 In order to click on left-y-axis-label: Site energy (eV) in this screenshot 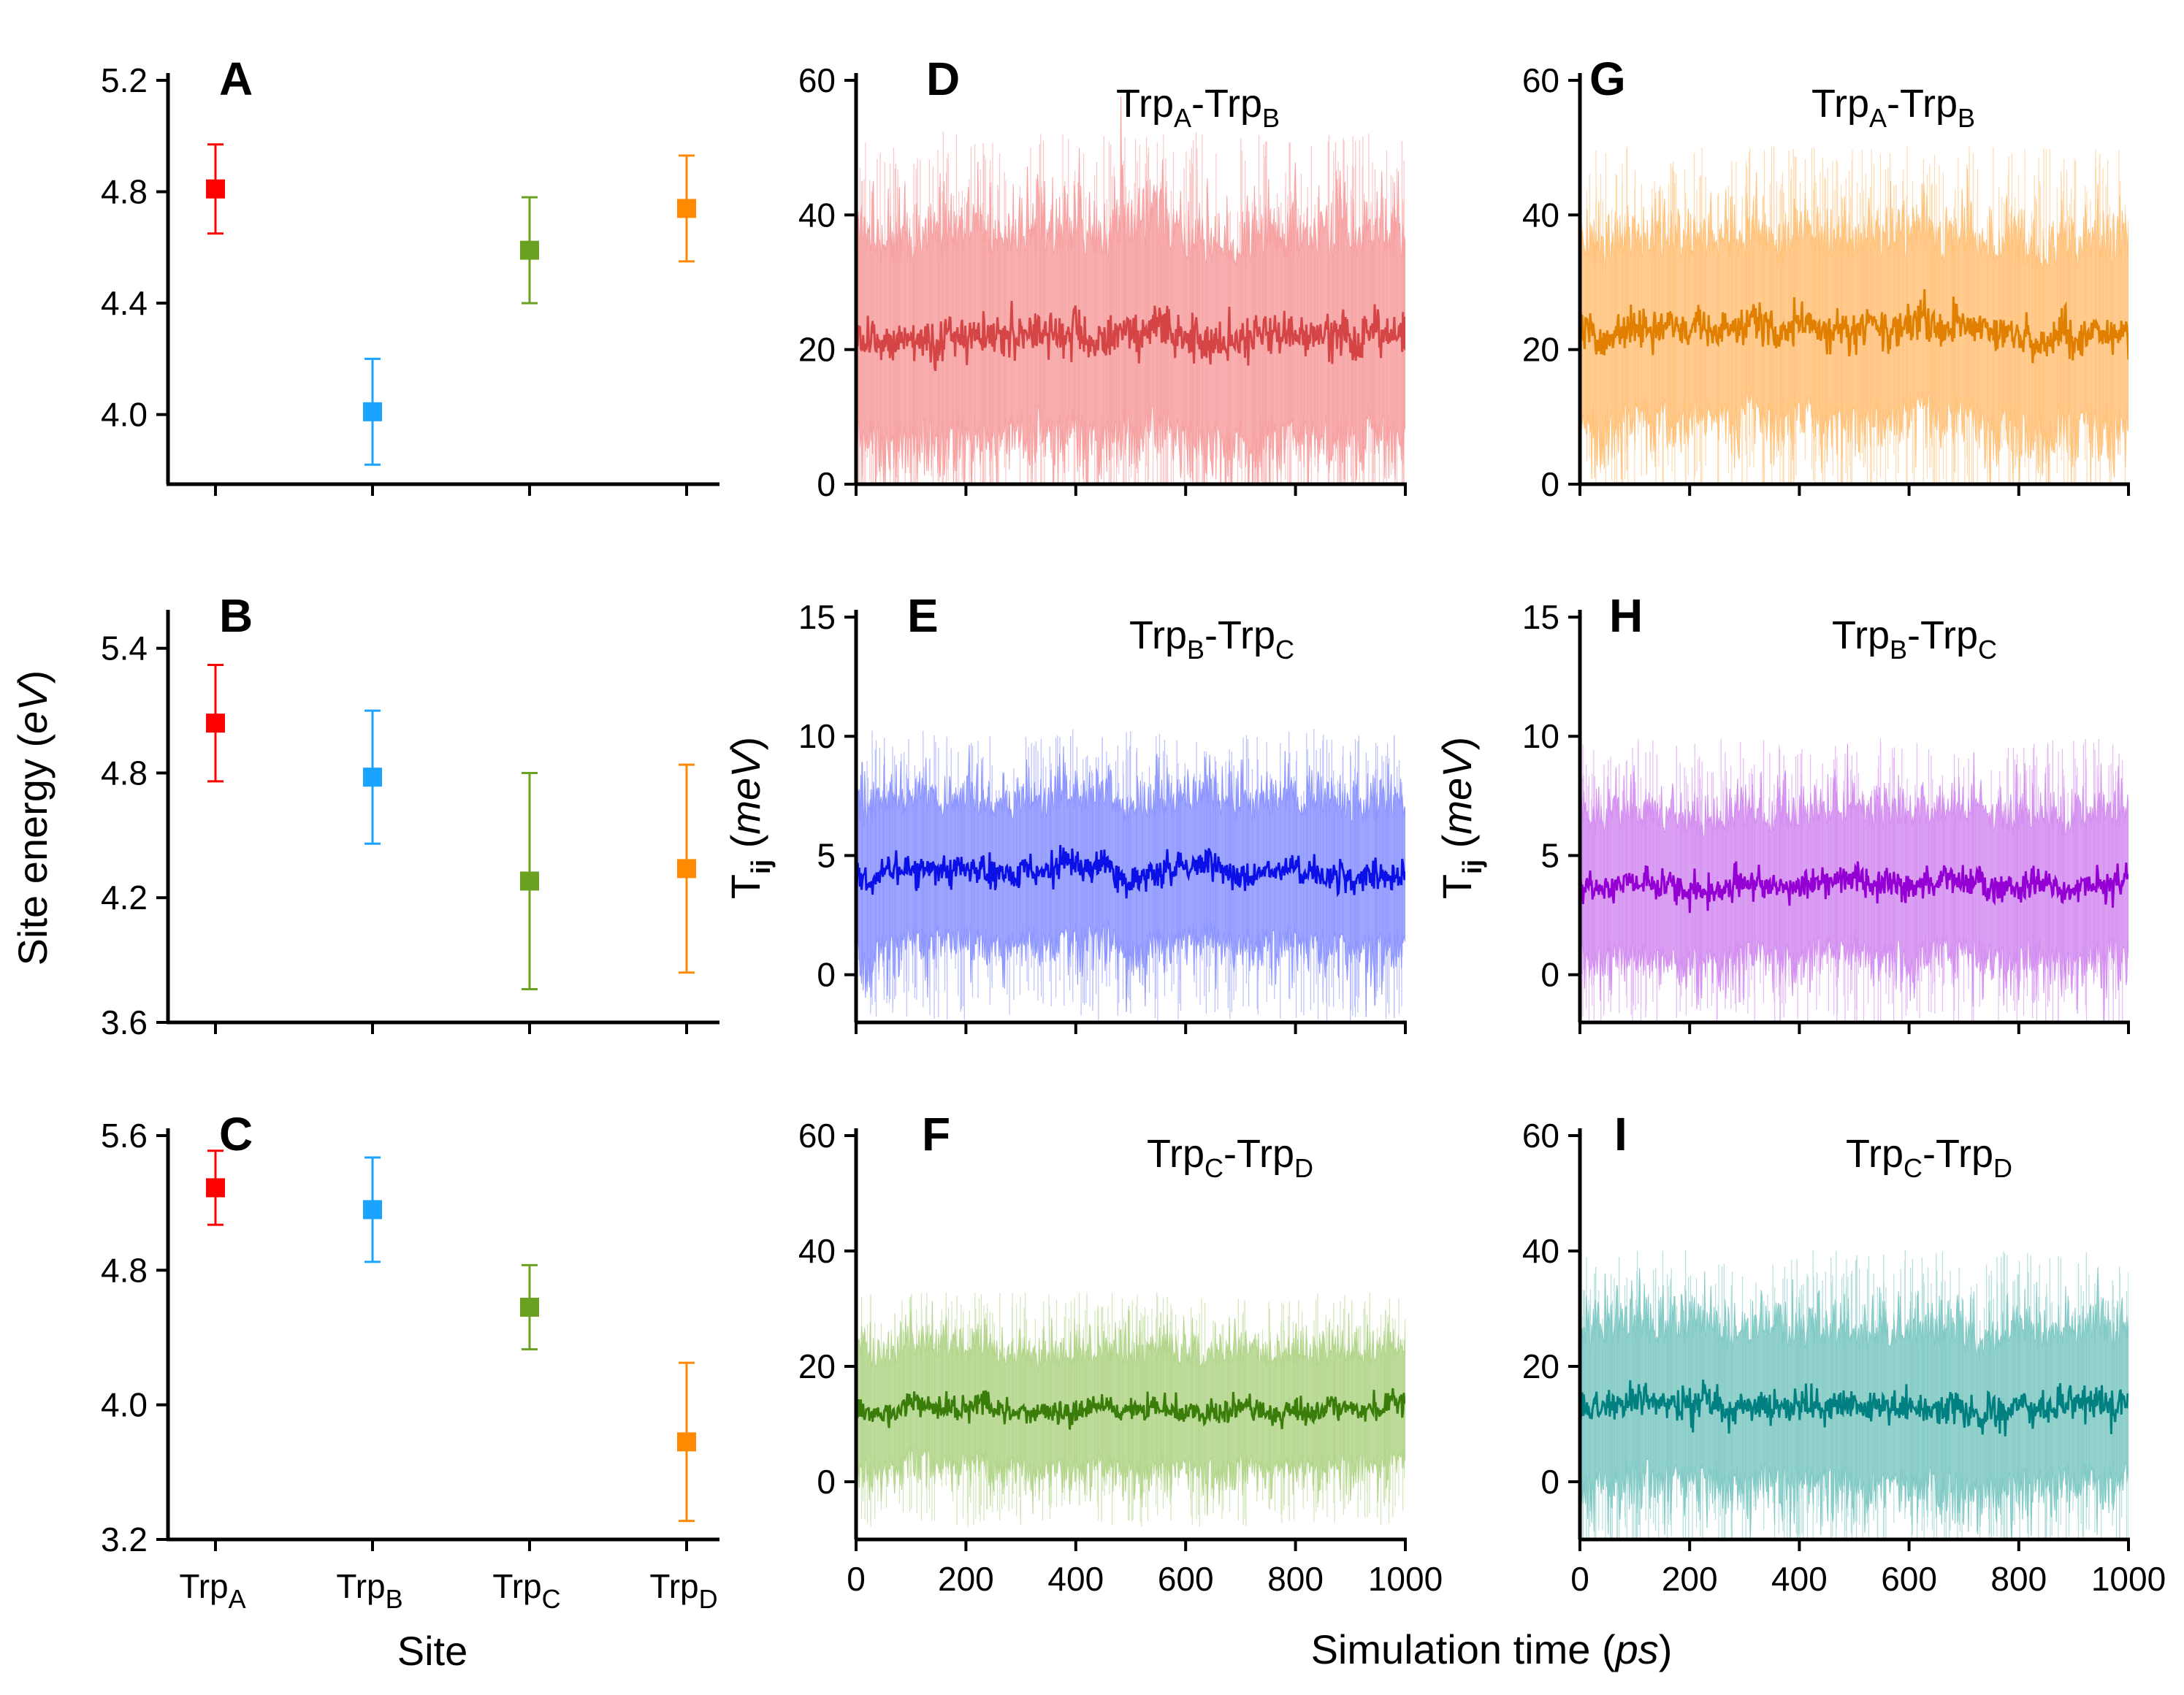, I will do `click(32, 818)`.